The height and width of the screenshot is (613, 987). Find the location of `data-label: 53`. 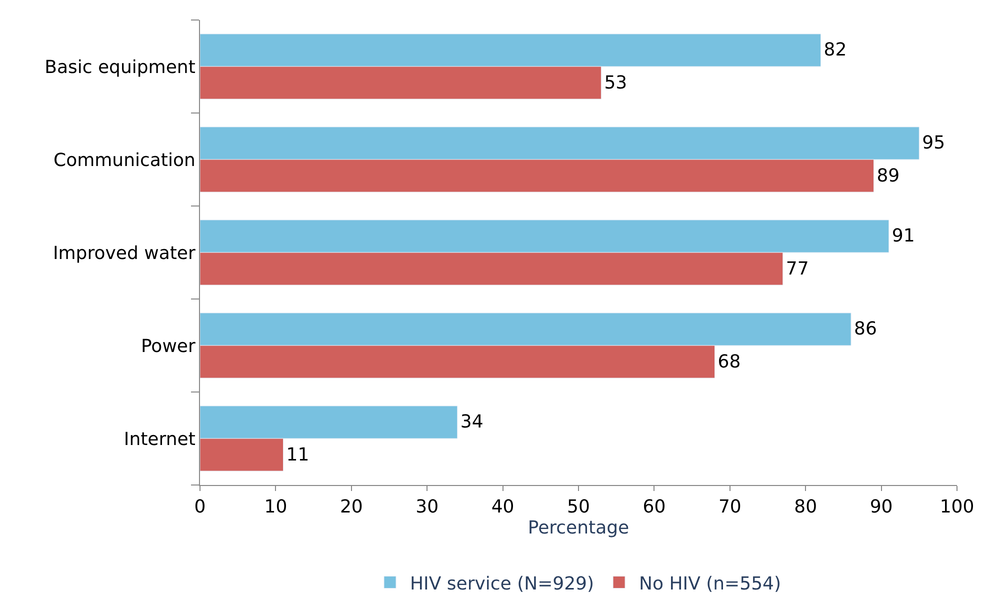

data-label: 53 is located at coordinates (616, 83).